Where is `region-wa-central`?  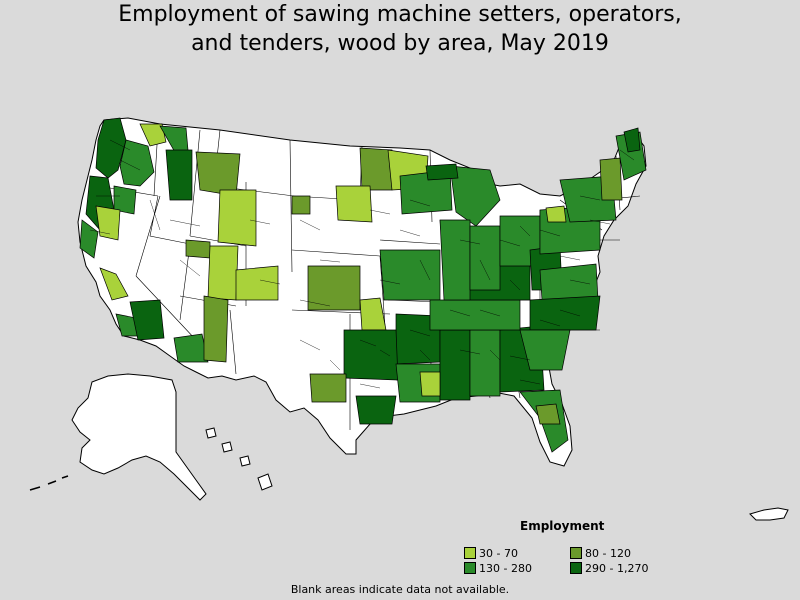
region-wa-central is located at coordinates (137, 163).